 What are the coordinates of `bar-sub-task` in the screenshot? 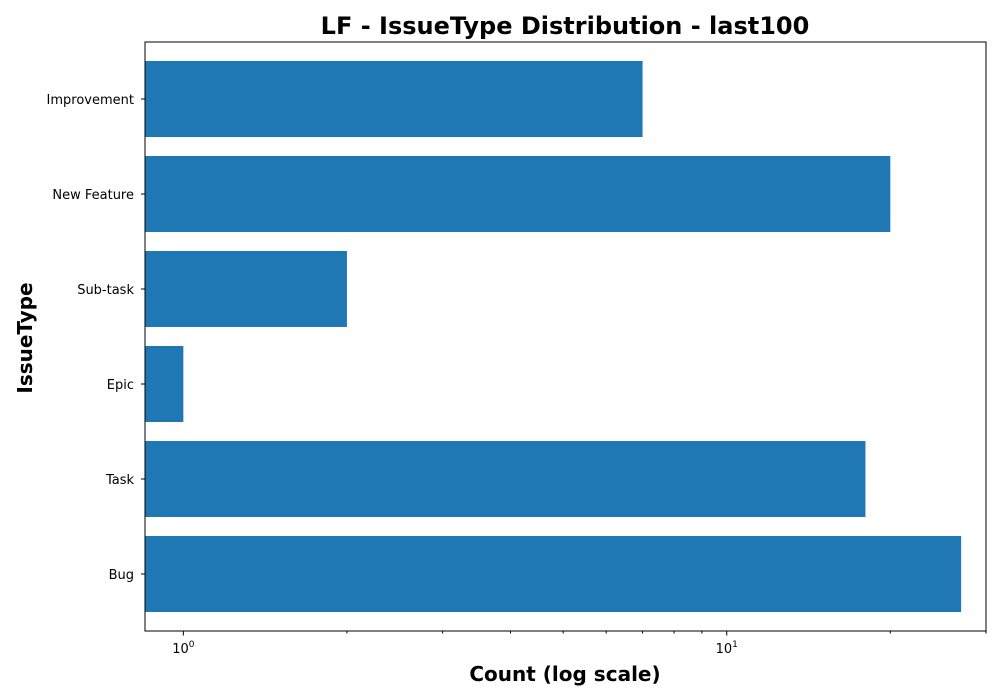 It's located at (246, 289).